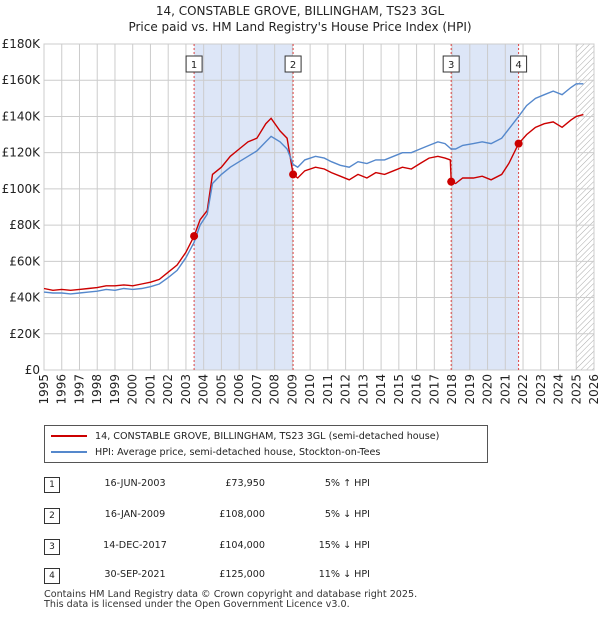 This screenshot has height=620, width=600. I want to click on x-tick-label: 2025, so click(576, 389).